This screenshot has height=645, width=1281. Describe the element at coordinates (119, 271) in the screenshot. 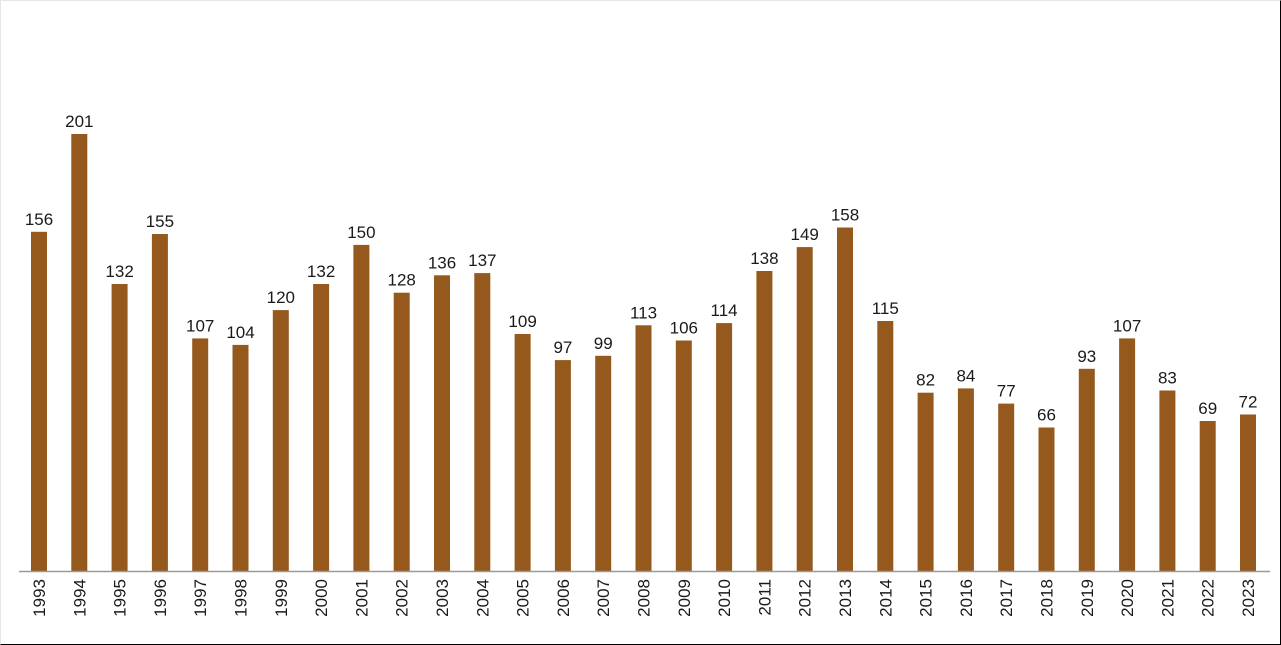

I see `value-label-1995: 132` at that location.